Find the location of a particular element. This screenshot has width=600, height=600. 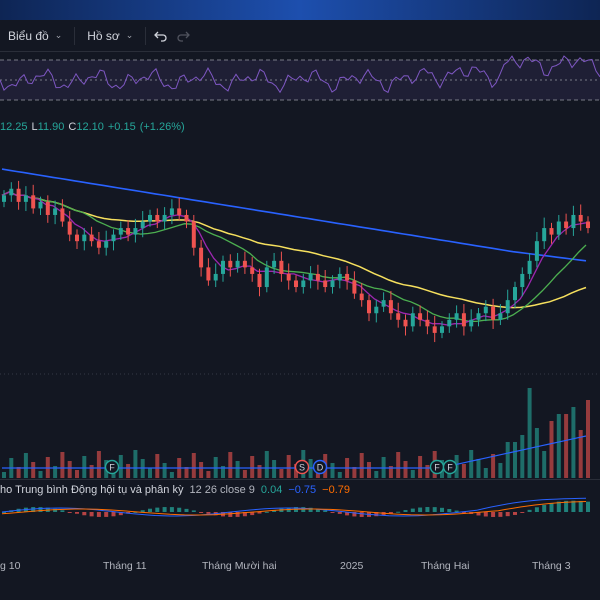

redo-icon is located at coordinates (184, 36).